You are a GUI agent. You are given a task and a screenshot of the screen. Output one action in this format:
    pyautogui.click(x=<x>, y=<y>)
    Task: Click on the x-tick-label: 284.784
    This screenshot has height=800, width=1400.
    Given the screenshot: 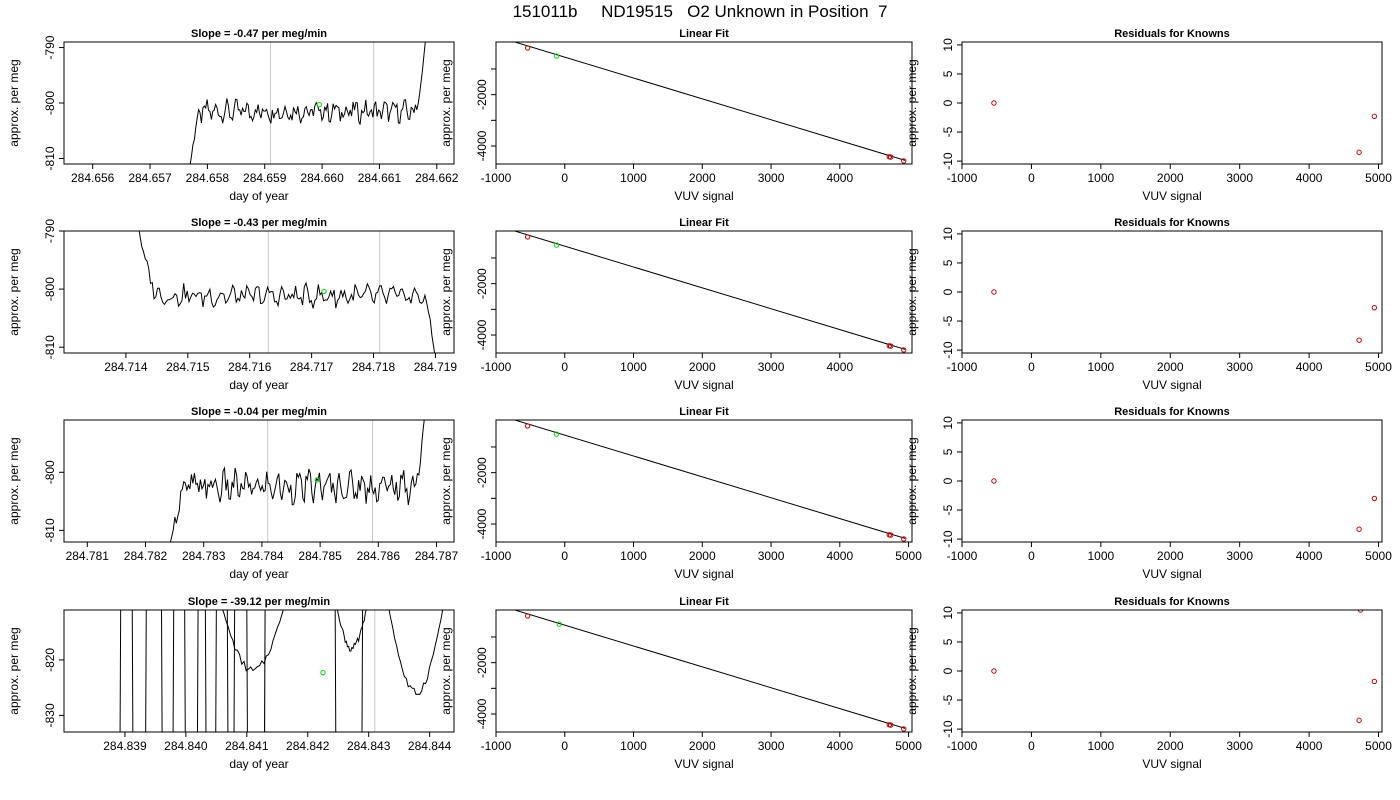 What is the action you would take?
    pyautogui.click(x=262, y=556)
    